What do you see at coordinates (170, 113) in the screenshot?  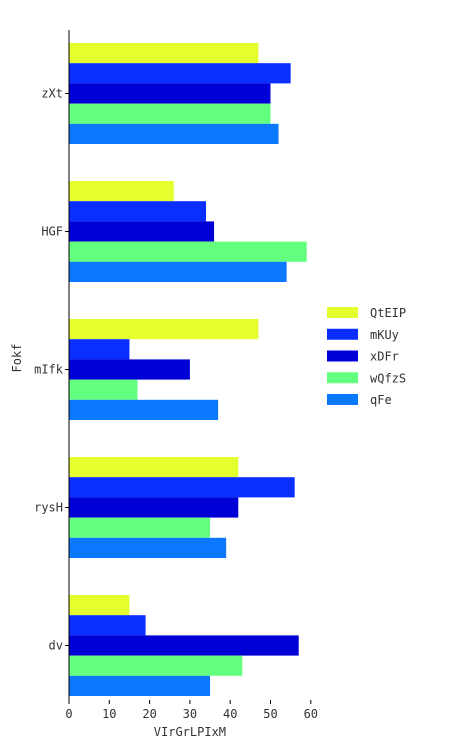 I see `bar-zXt-wQfzS` at bounding box center [170, 113].